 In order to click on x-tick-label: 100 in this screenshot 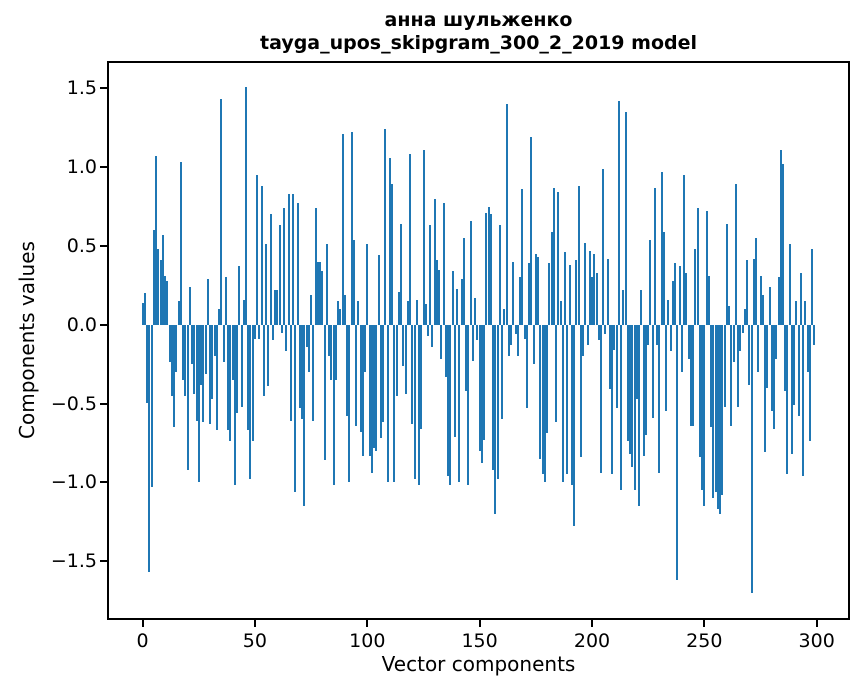, I will do `click(367, 641)`.